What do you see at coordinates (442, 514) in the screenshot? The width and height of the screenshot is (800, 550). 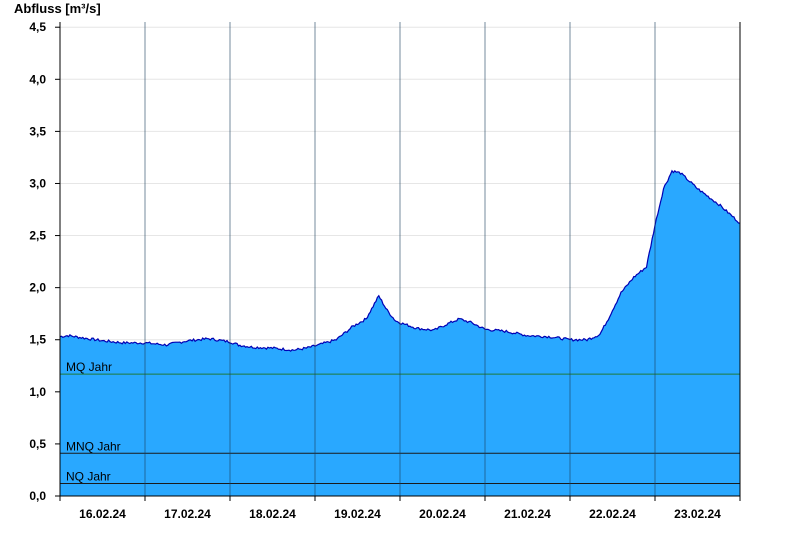 I see `x-tick-label: 20.02.24` at bounding box center [442, 514].